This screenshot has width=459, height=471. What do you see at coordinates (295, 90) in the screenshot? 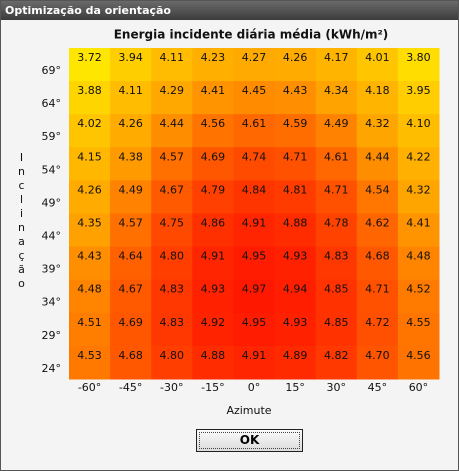
I see `cell-label: 4.43` at bounding box center [295, 90].